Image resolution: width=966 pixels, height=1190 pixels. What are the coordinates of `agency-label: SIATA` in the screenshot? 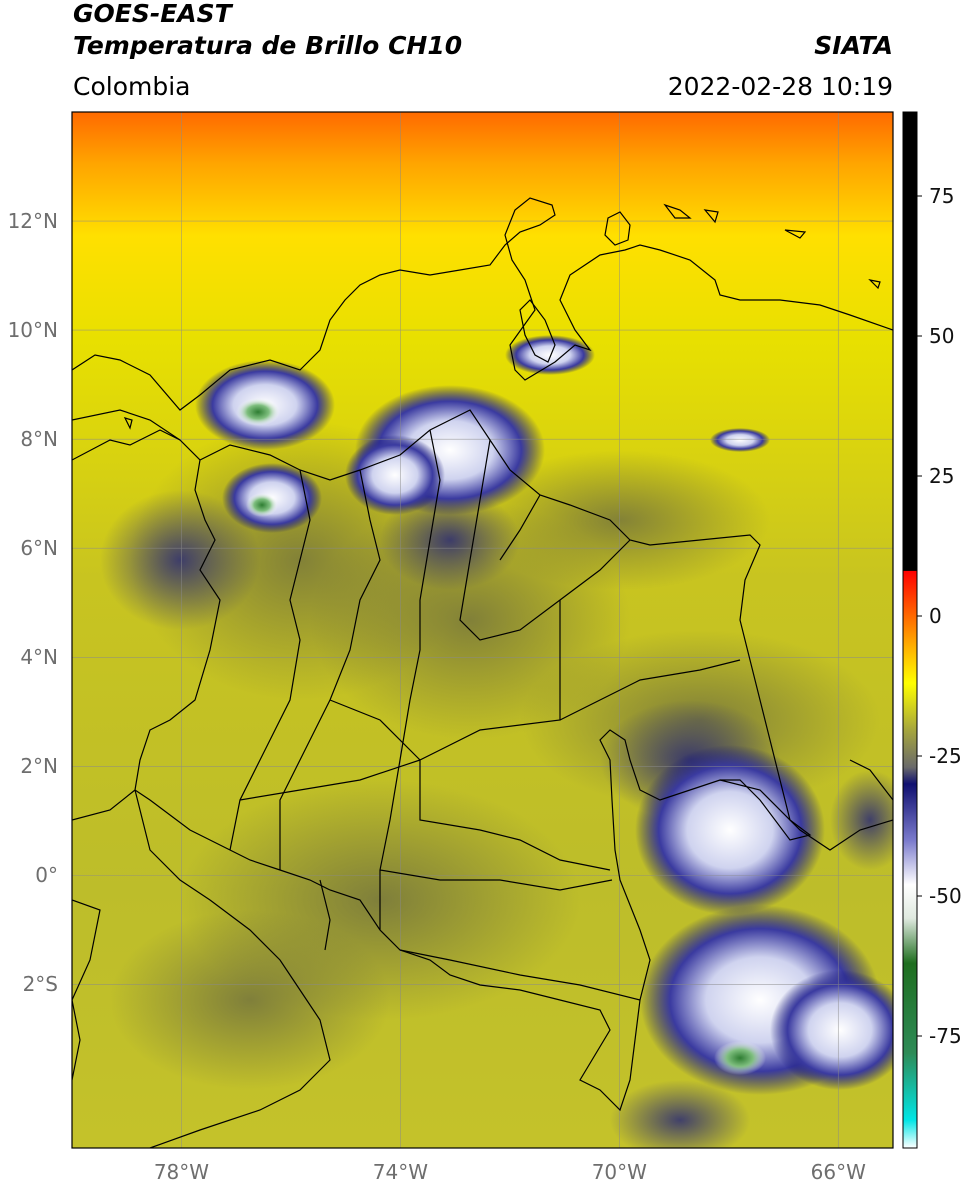 It's located at (853, 45).